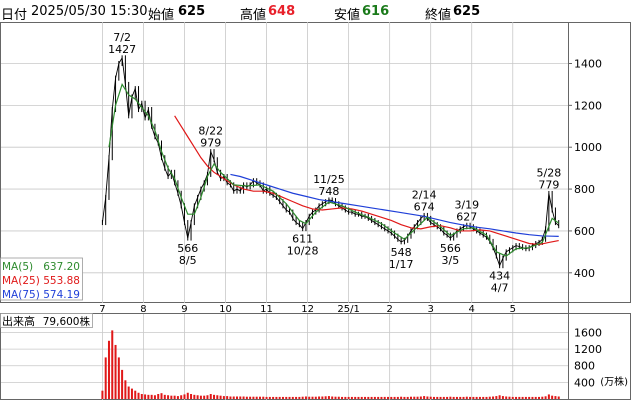  Describe the element at coordinates (588, 357) in the screenshot. I see `volume-axis: 400 800 1200 1600` at that location.